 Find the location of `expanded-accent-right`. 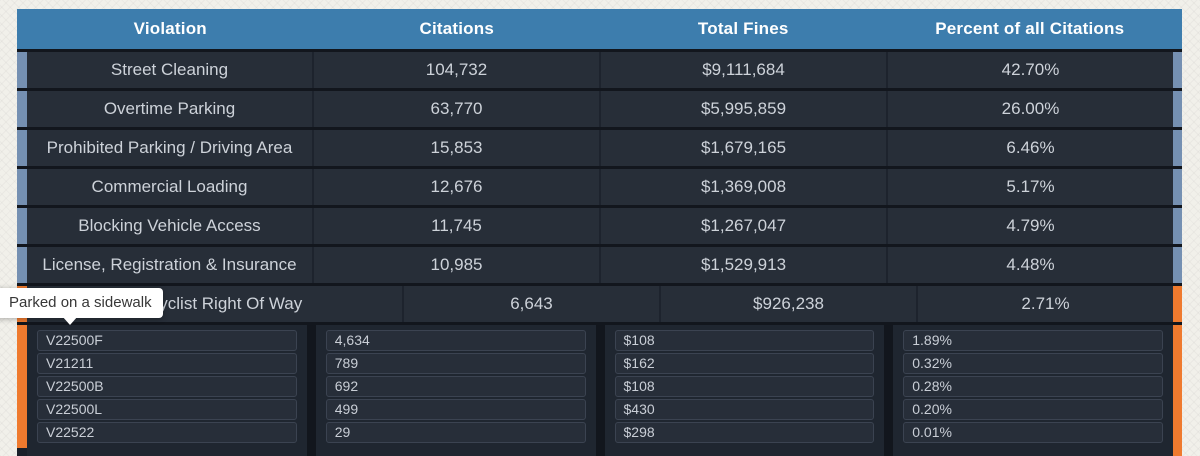

expanded-accent-right is located at coordinates (1177, 390).